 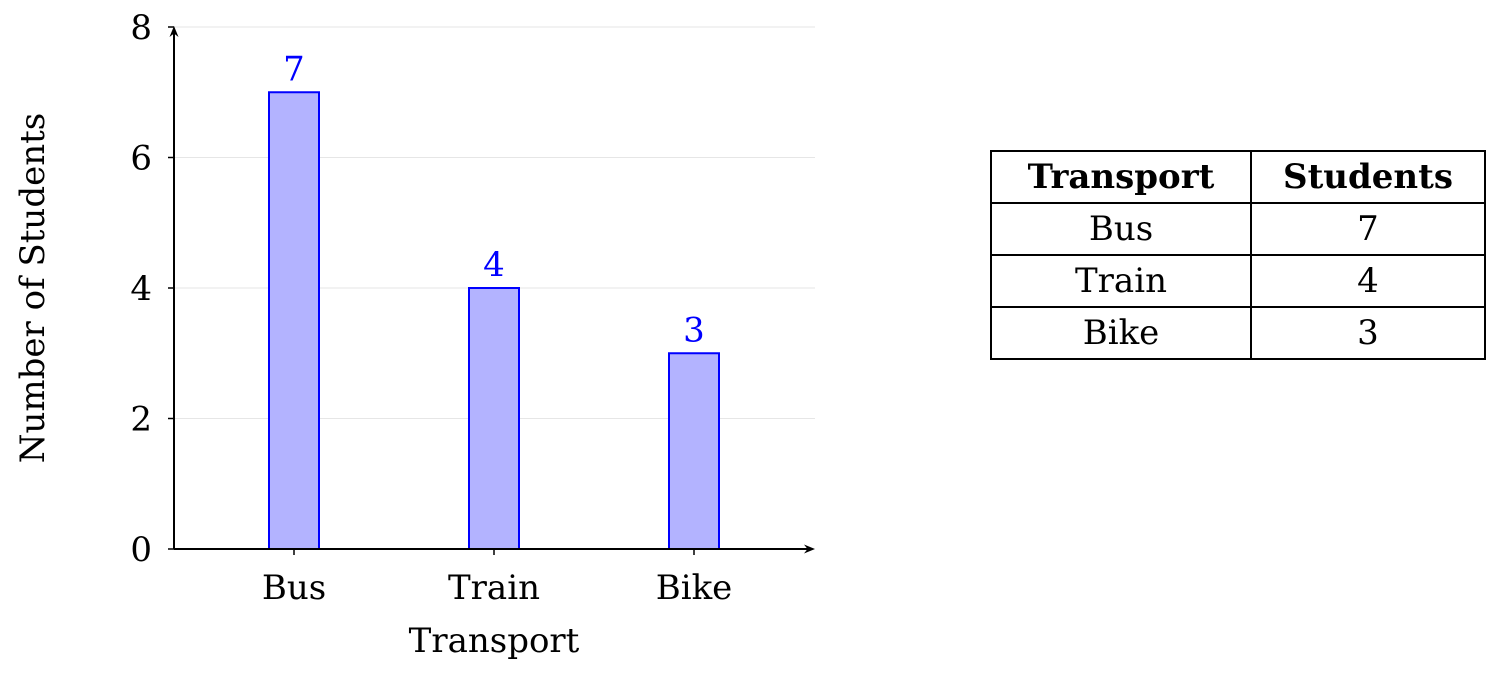 What do you see at coordinates (1121, 281) in the screenshot?
I see `cell-transport: Train` at bounding box center [1121, 281].